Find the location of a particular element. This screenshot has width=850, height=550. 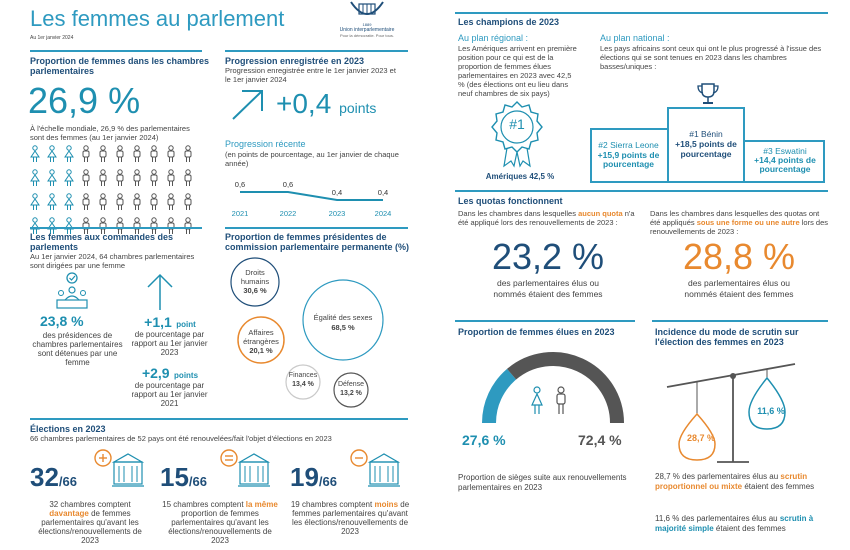

data-label: 0,6 is located at coordinates (240, 184).